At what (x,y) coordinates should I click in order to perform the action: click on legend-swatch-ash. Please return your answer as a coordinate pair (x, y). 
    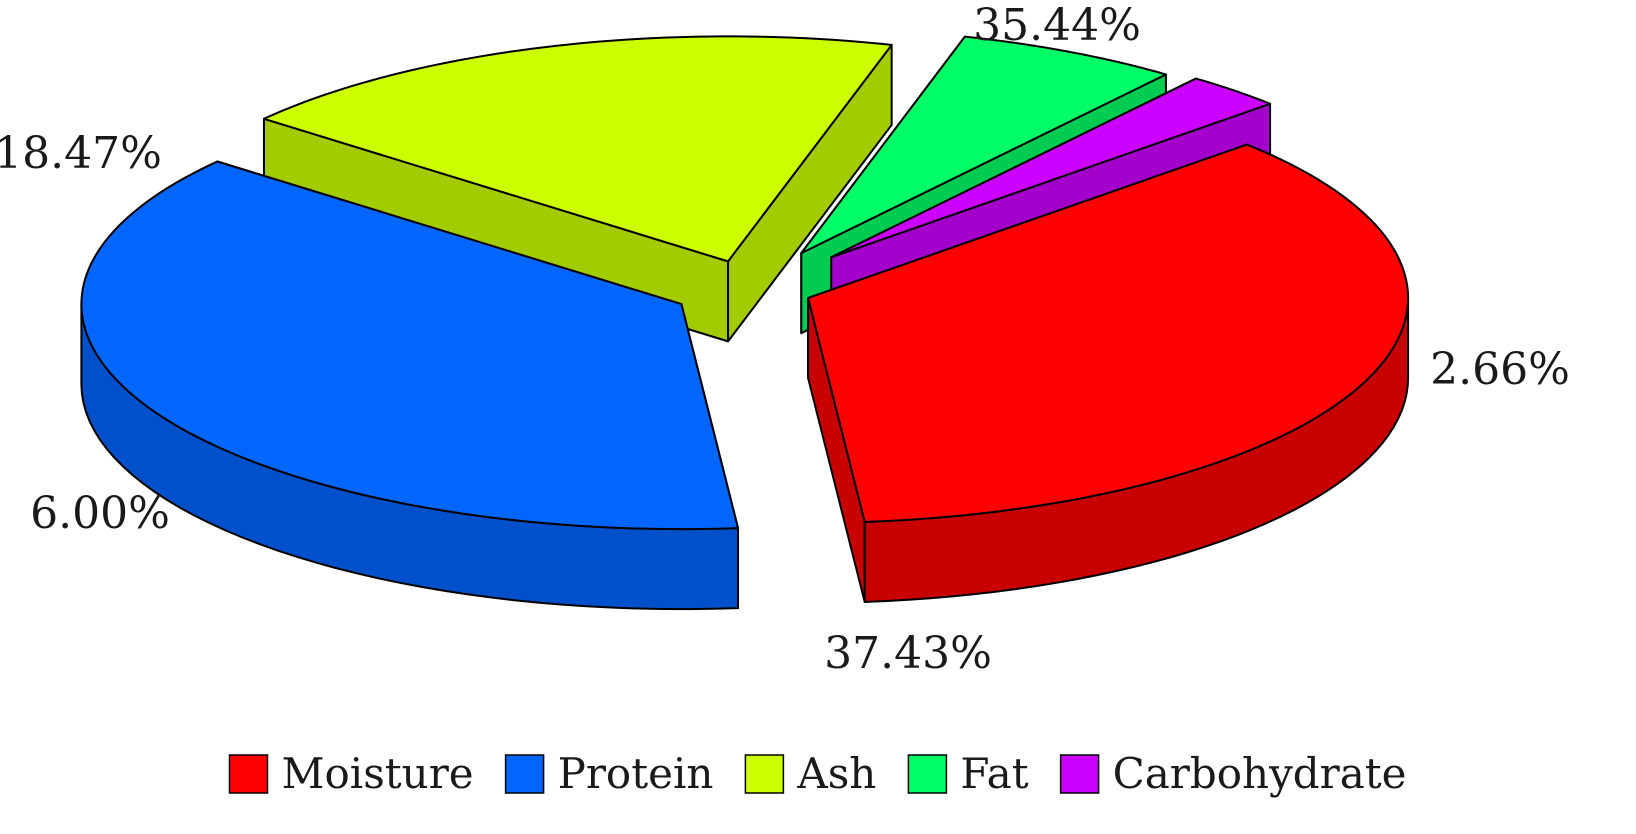
    Looking at the image, I should click on (764, 774).